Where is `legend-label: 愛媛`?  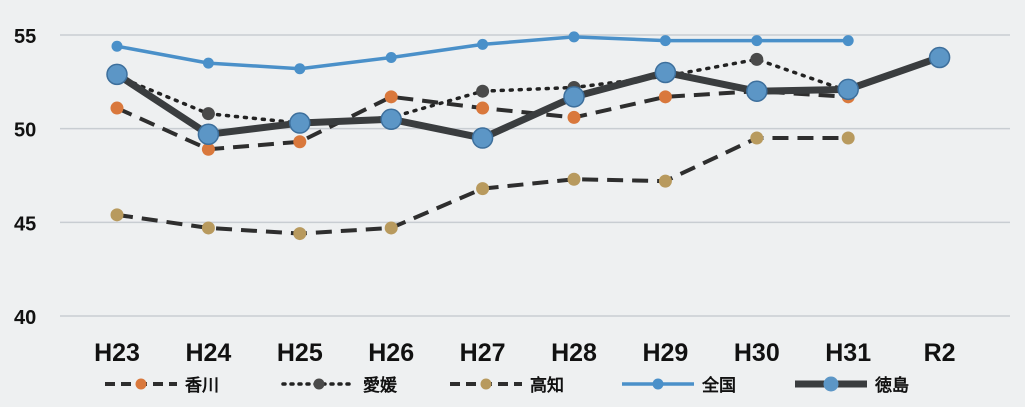
legend-label: 愛媛 is located at coordinates (380, 385).